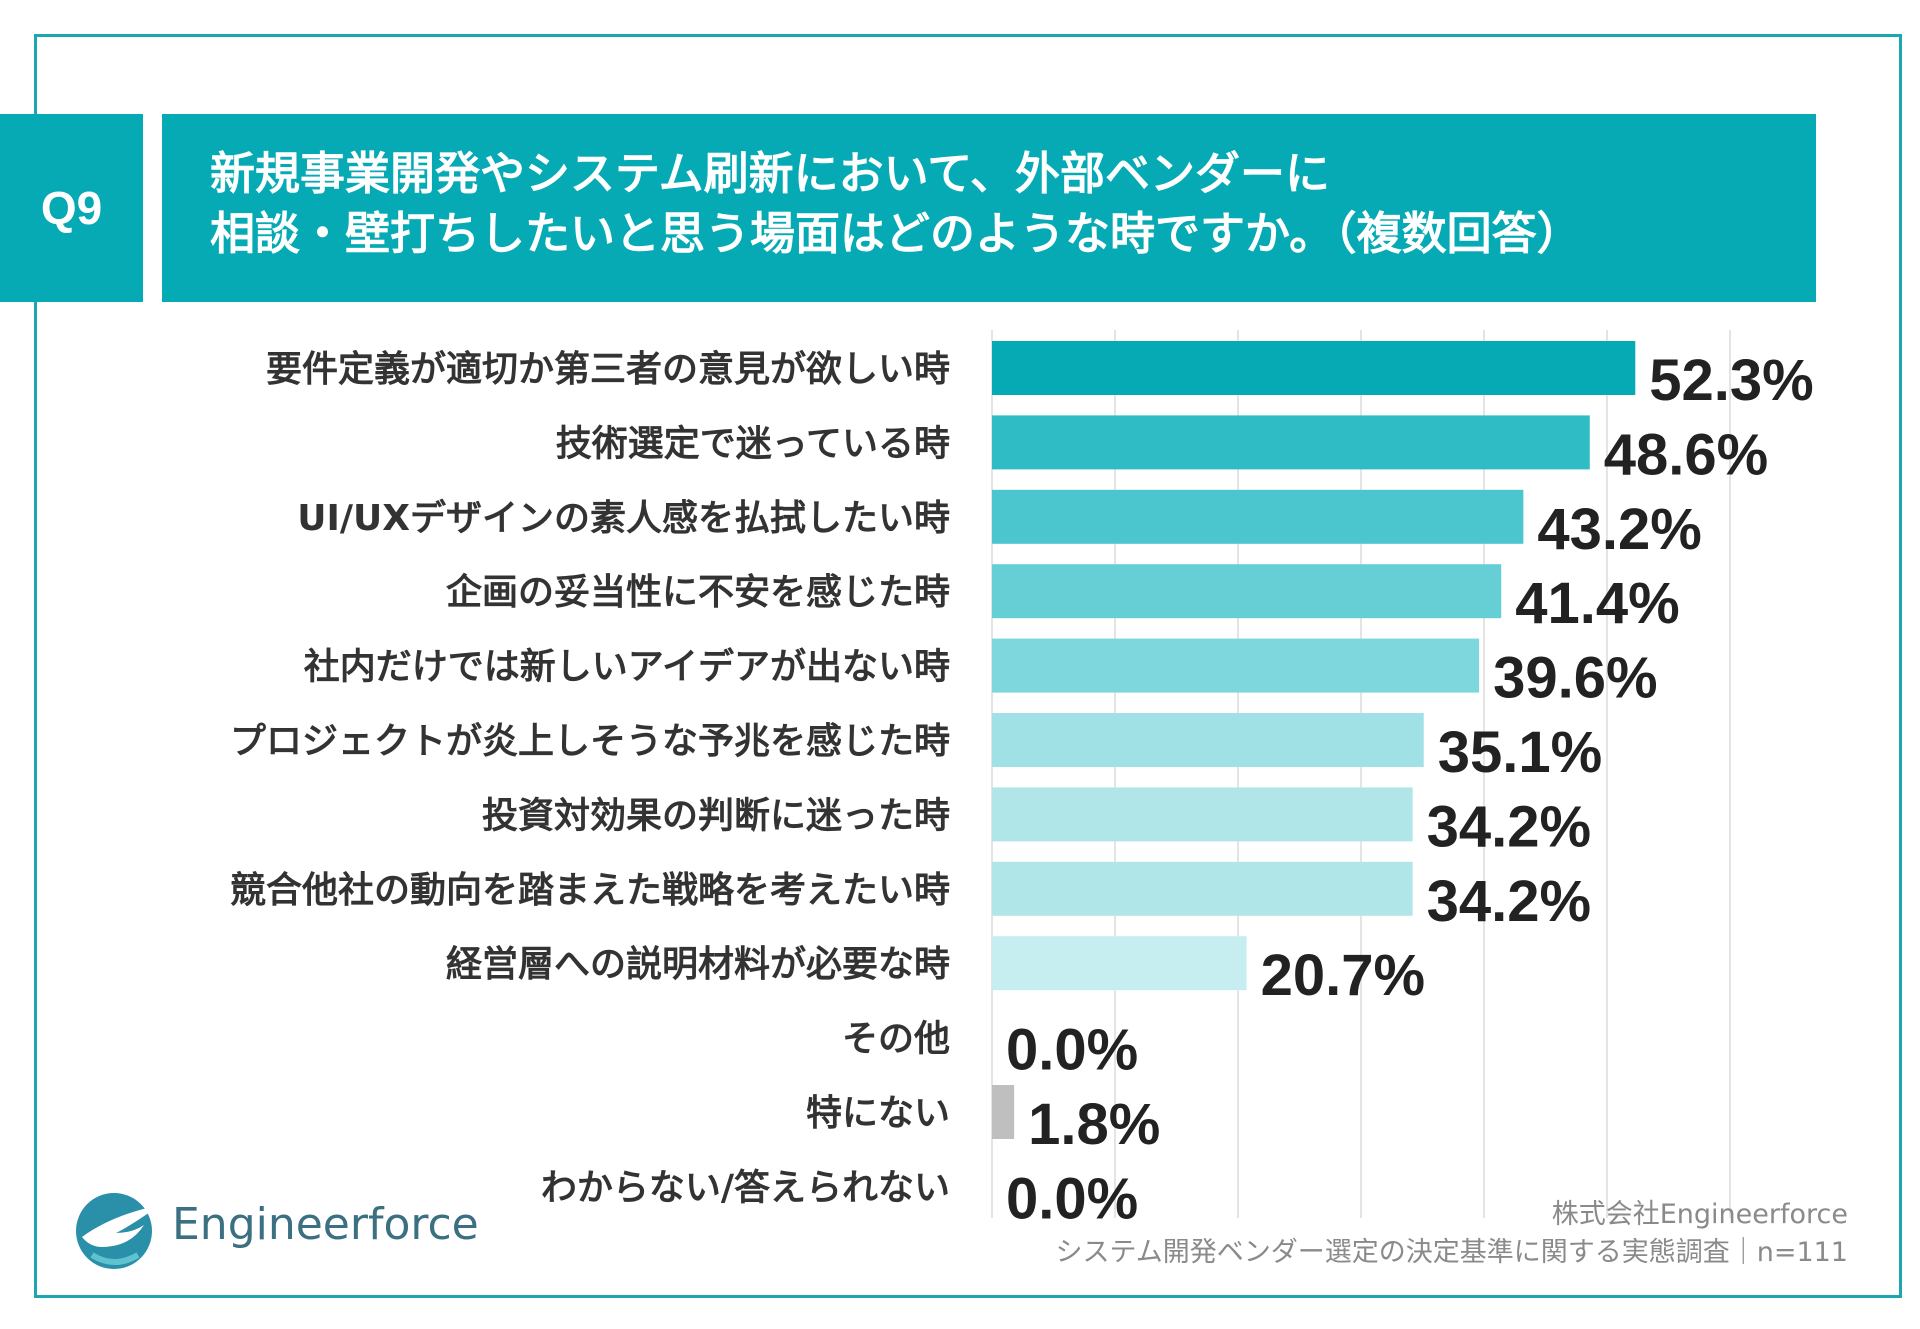 The image size is (1920, 1329). I want to click on question-title-line-1: 新規事業開発やシステム刷新において、外部ベンダーに, so click(770, 173).